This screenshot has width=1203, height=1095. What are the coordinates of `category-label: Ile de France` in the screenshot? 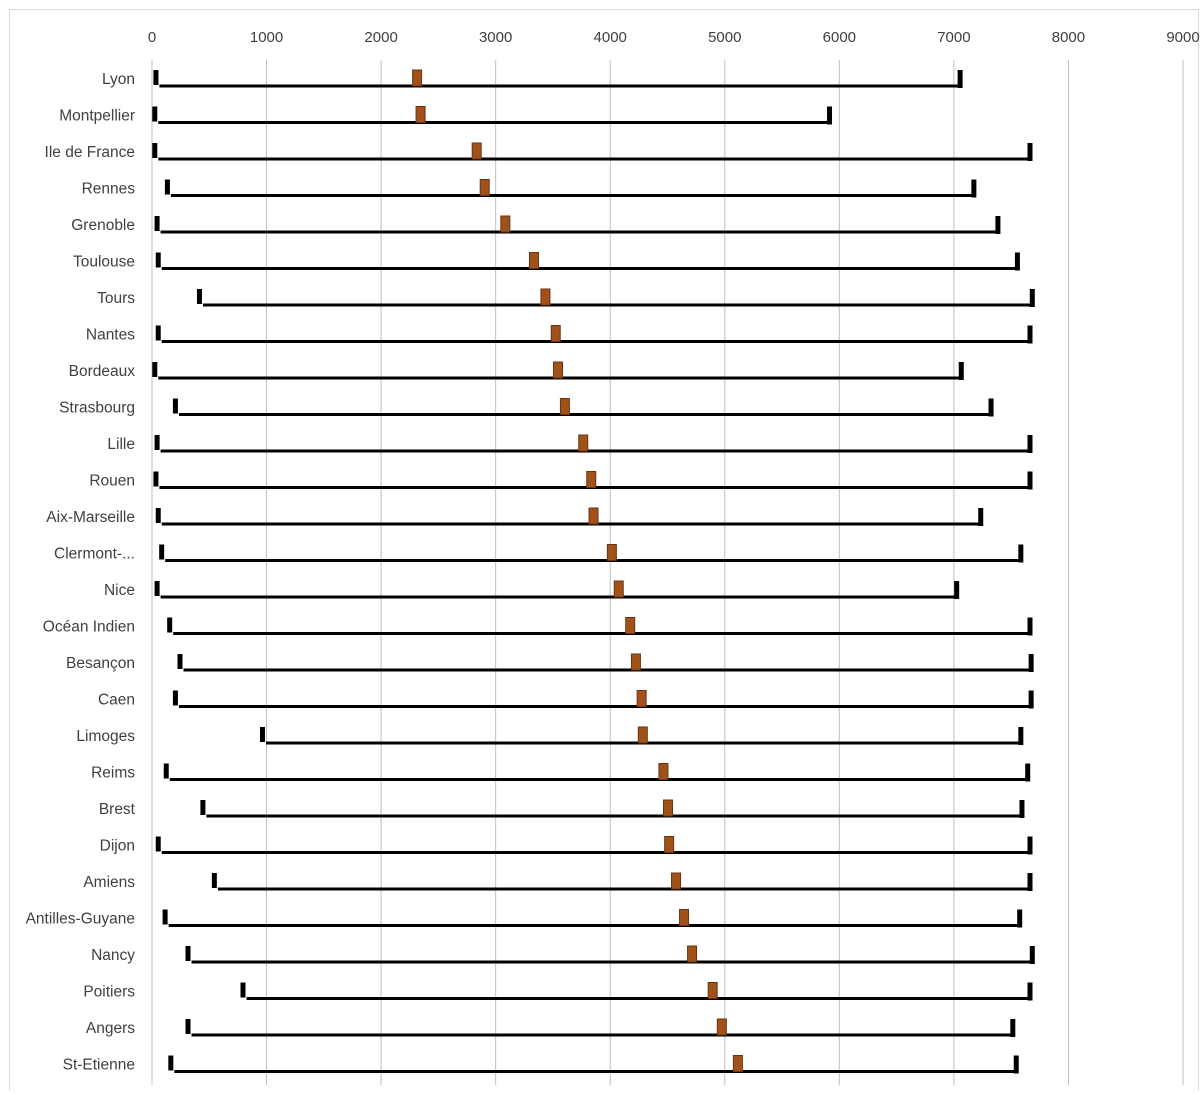 It's located at (90, 152).